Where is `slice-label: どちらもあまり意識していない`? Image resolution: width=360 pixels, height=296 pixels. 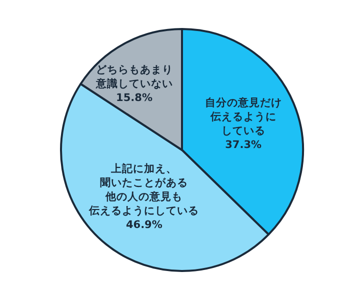
slice-label: どちらもあまり意識していない is located at coordinates (133, 77).